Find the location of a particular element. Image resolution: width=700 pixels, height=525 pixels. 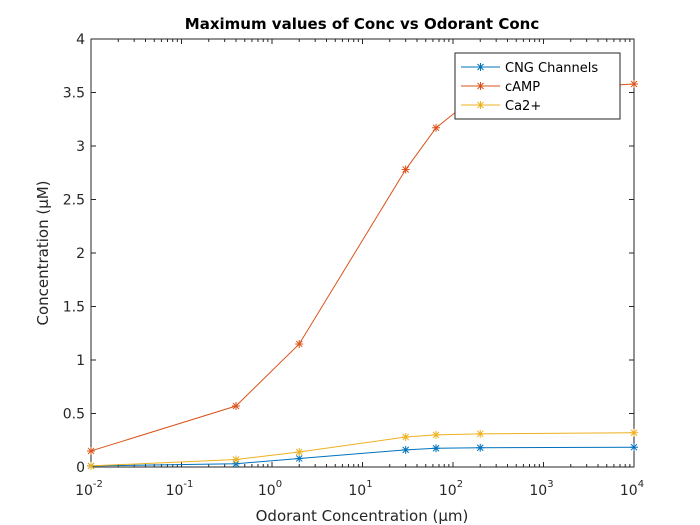

legend-label-camp: cAMP is located at coordinates (522, 87).